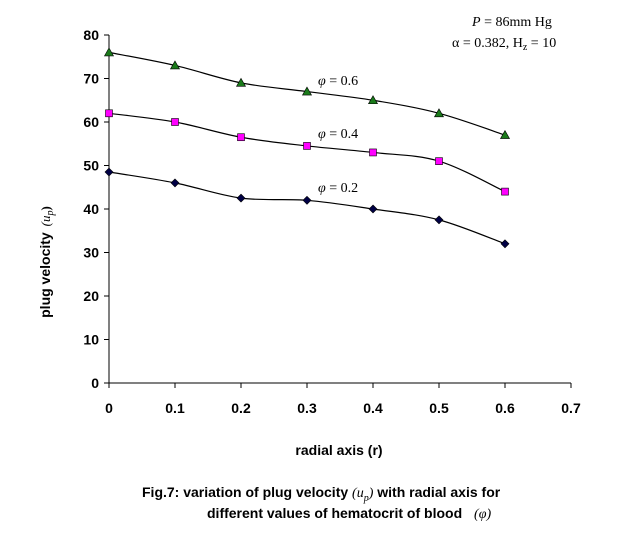  I want to click on caption-symbol-close: ), so click(371, 493).